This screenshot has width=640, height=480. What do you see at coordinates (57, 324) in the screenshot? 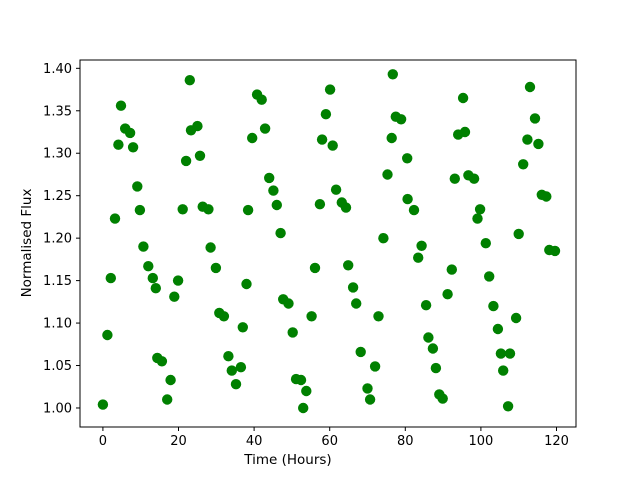
I see `y-tick-label: 1.10` at bounding box center [57, 324].